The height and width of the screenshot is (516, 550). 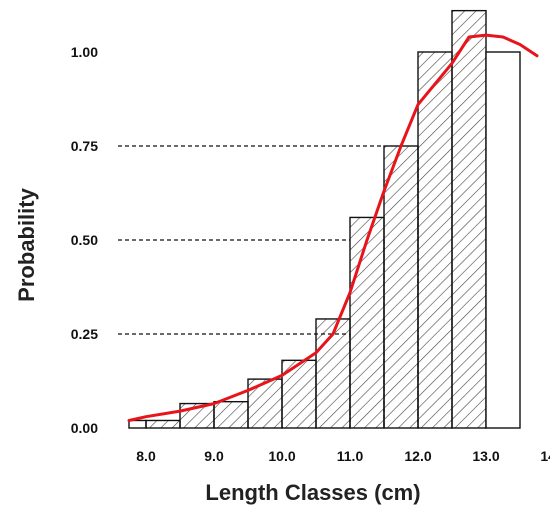 I want to click on y-tick-label: 0.25, so click(x=84, y=334).